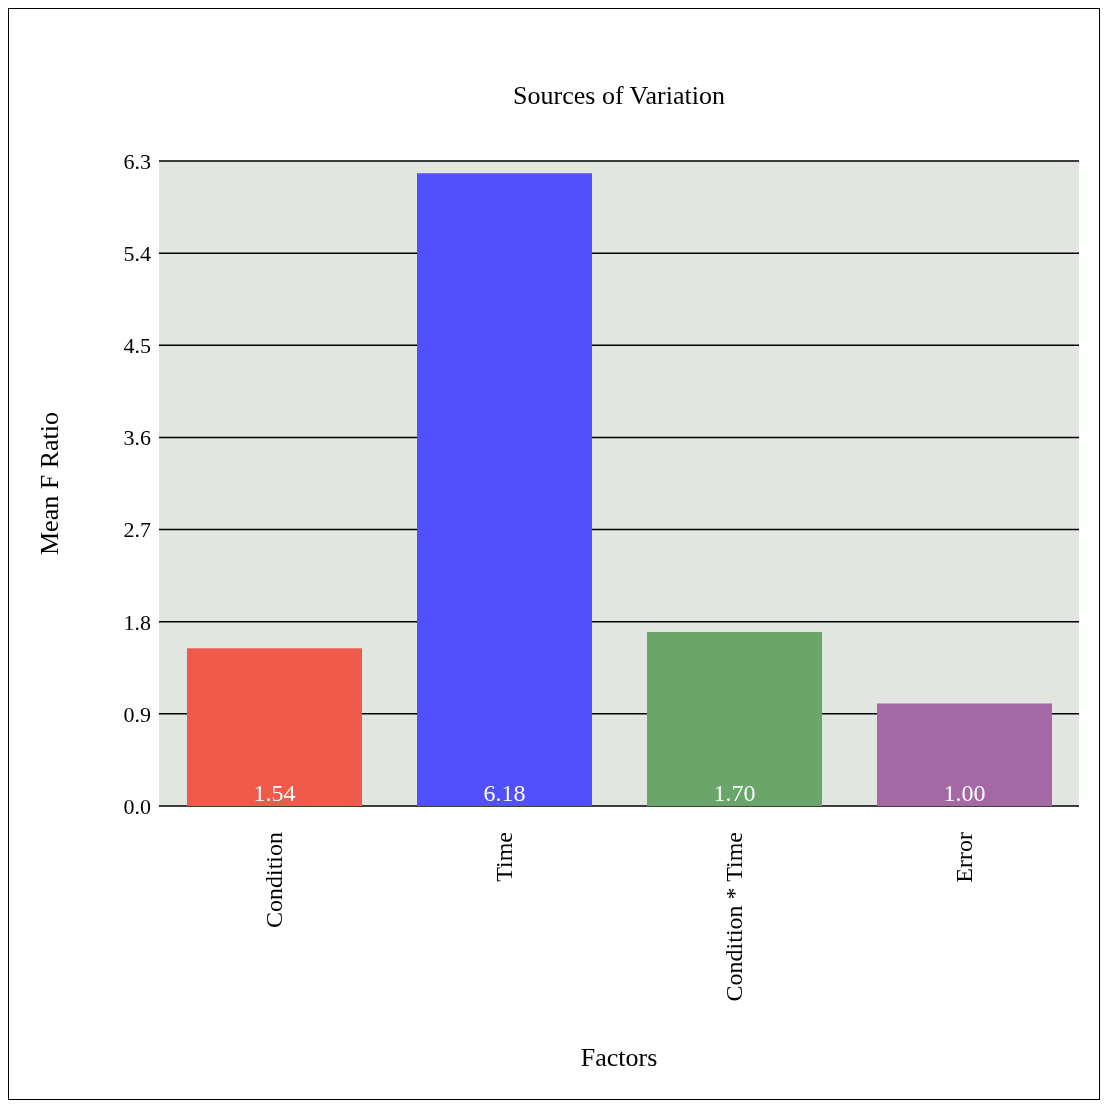  Describe the element at coordinates (137, 622) in the screenshot. I see `y-tick-label: 1.8` at that location.